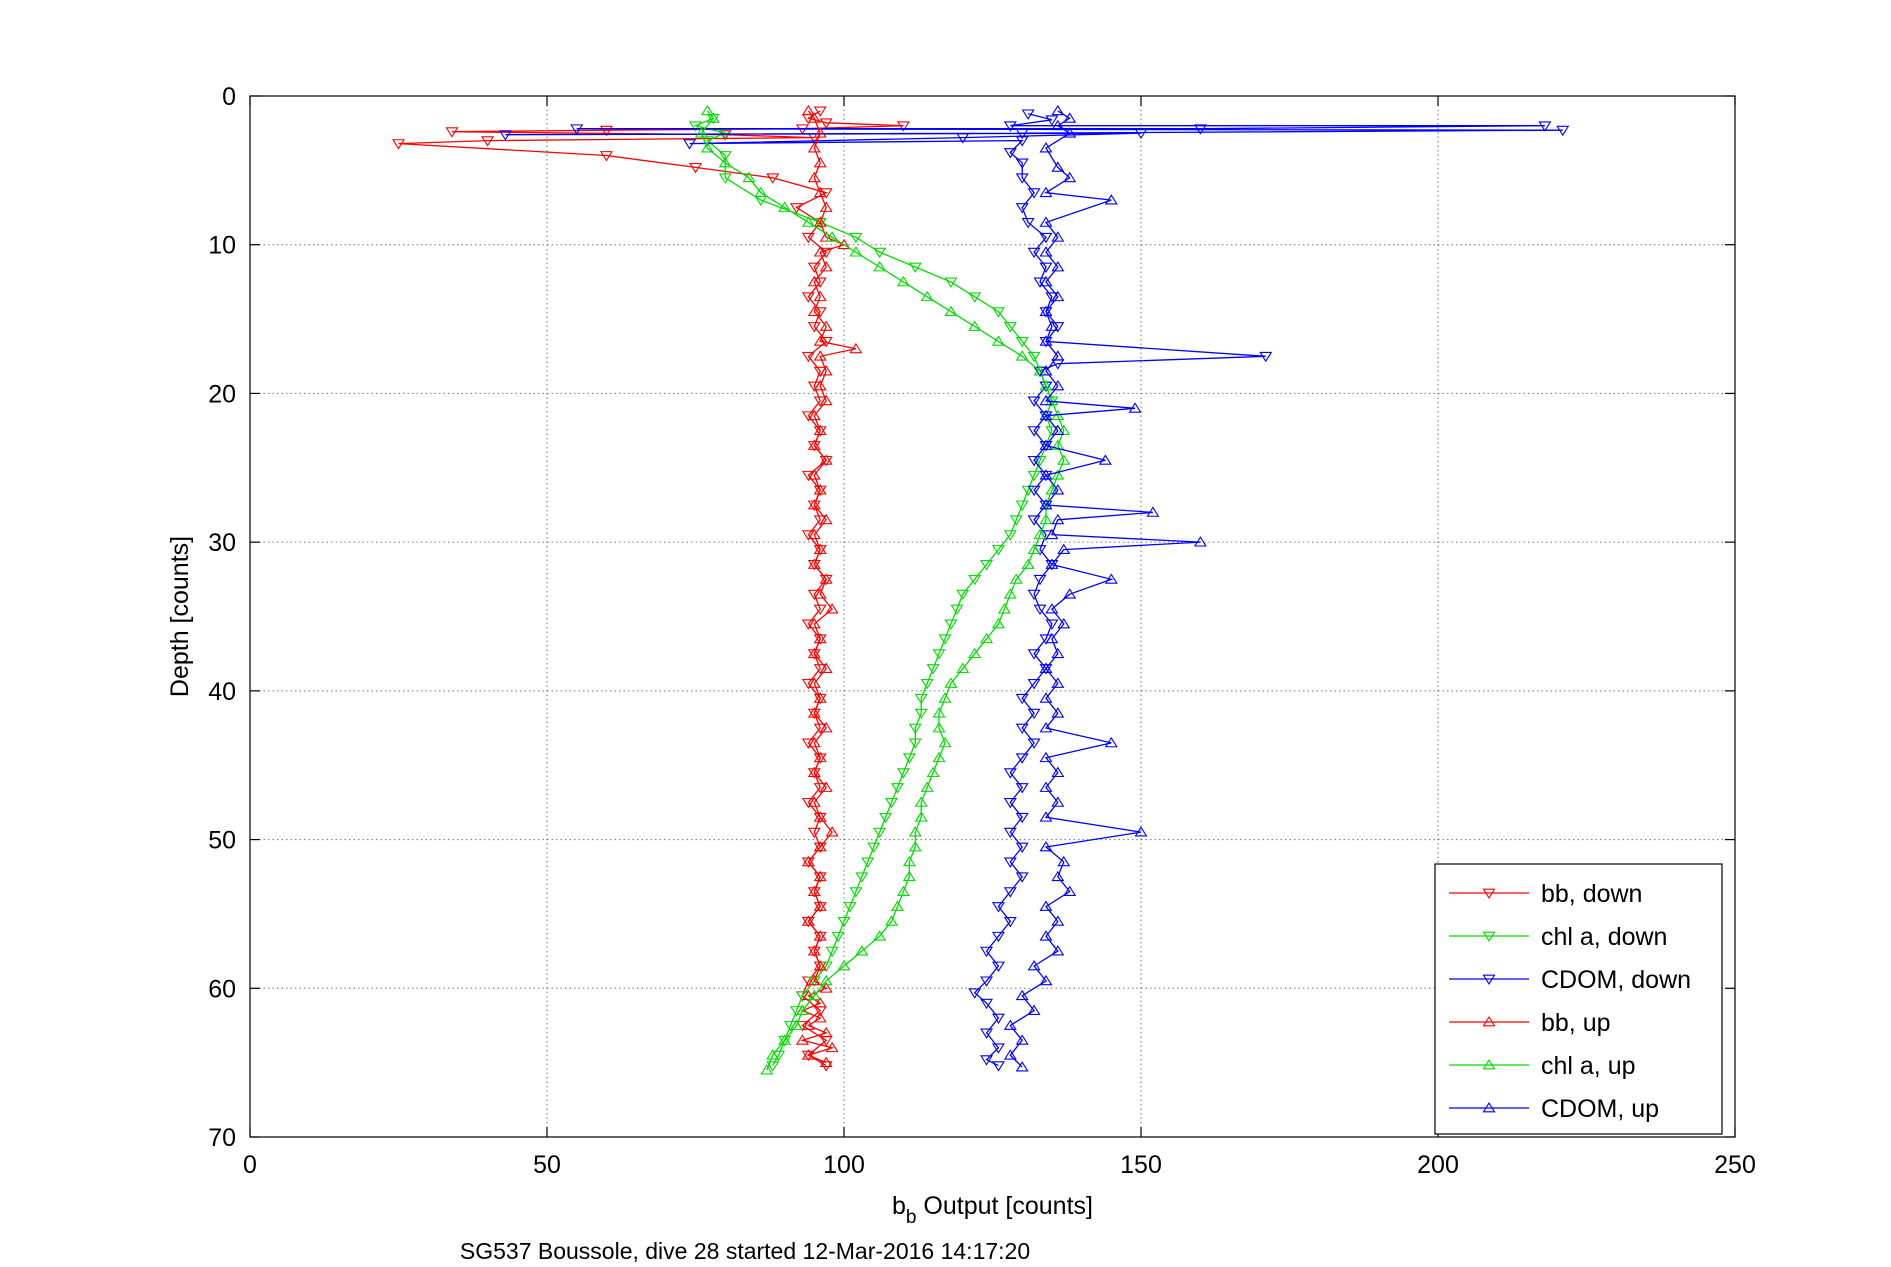 This screenshot has width=1891, height=1267. Describe the element at coordinates (1141, 1165) in the screenshot. I see `x-tick-label: 150` at that location.